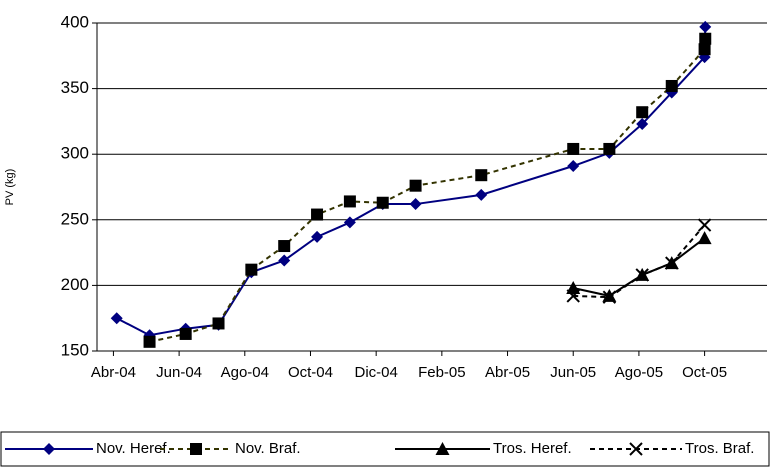  Describe the element at coordinates (442, 372) in the screenshot. I see `x-tick-label: Feb-05` at that location.